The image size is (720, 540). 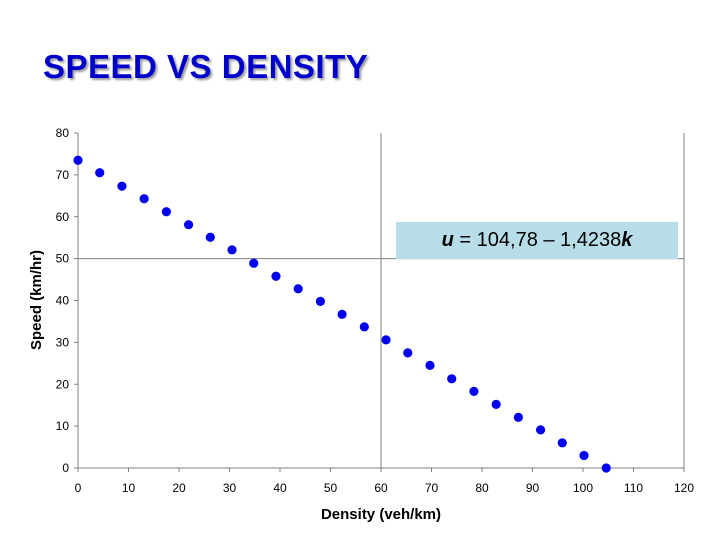 I want to click on x-tick-label: 40, so click(x=280, y=488).